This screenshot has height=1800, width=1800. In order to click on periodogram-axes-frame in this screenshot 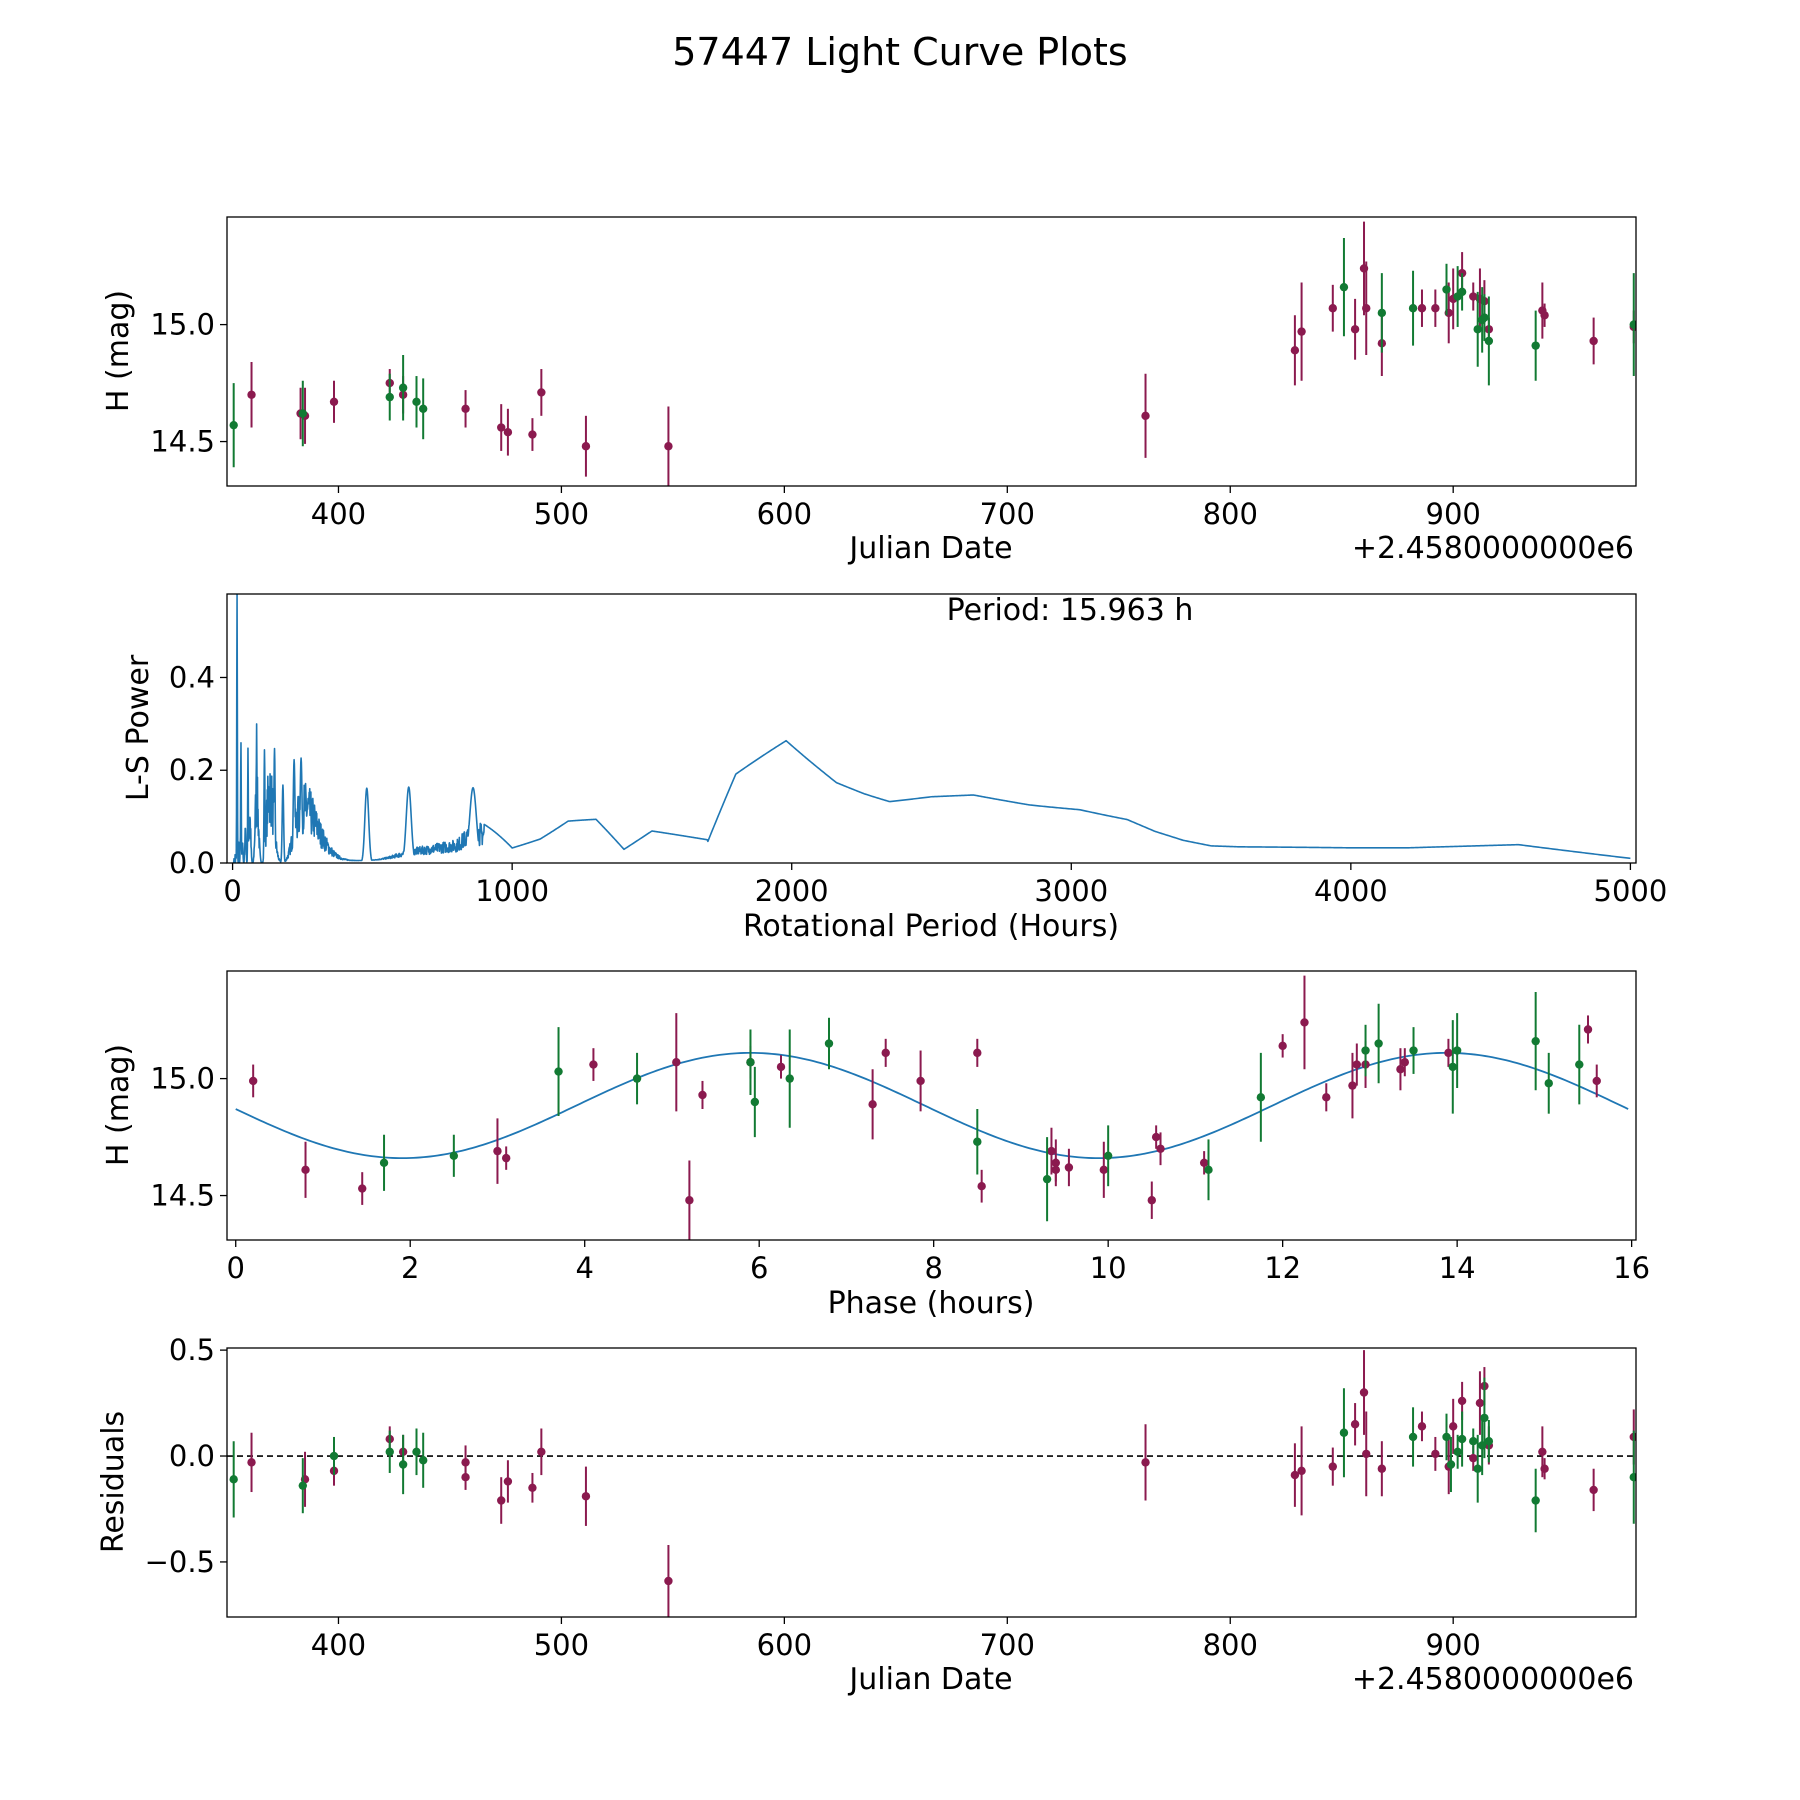, I will do `click(931, 728)`.